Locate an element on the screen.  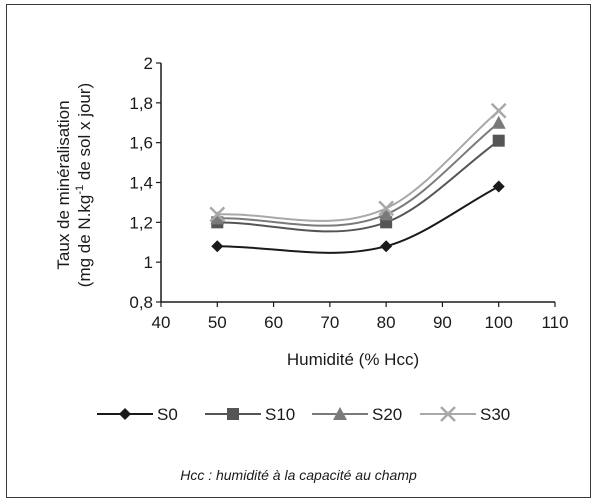
x-tick-label: 70 is located at coordinates (329, 322).